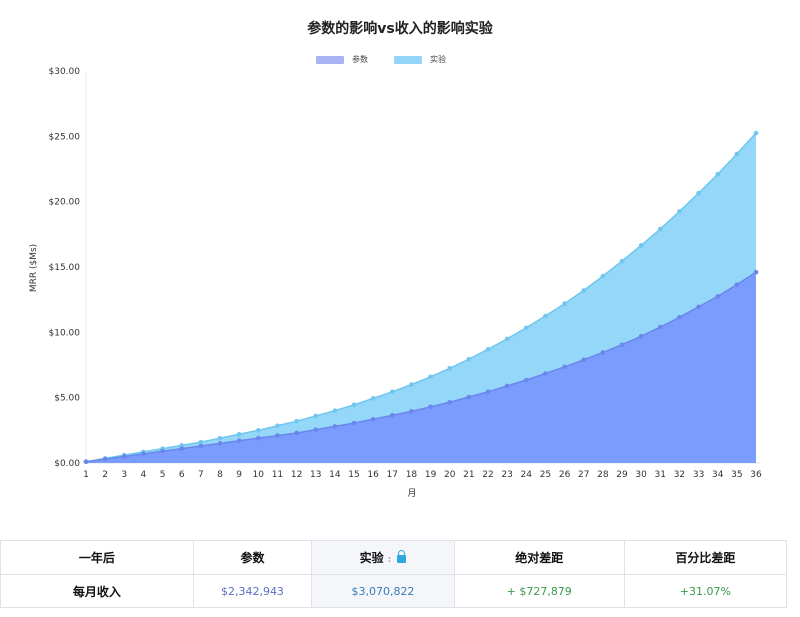 This screenshot has height=617, width=800. What do you see at coordinates (412, 475) in the screenshot?
I see `x-tick-label: 18` at bounding box center [412, 475].